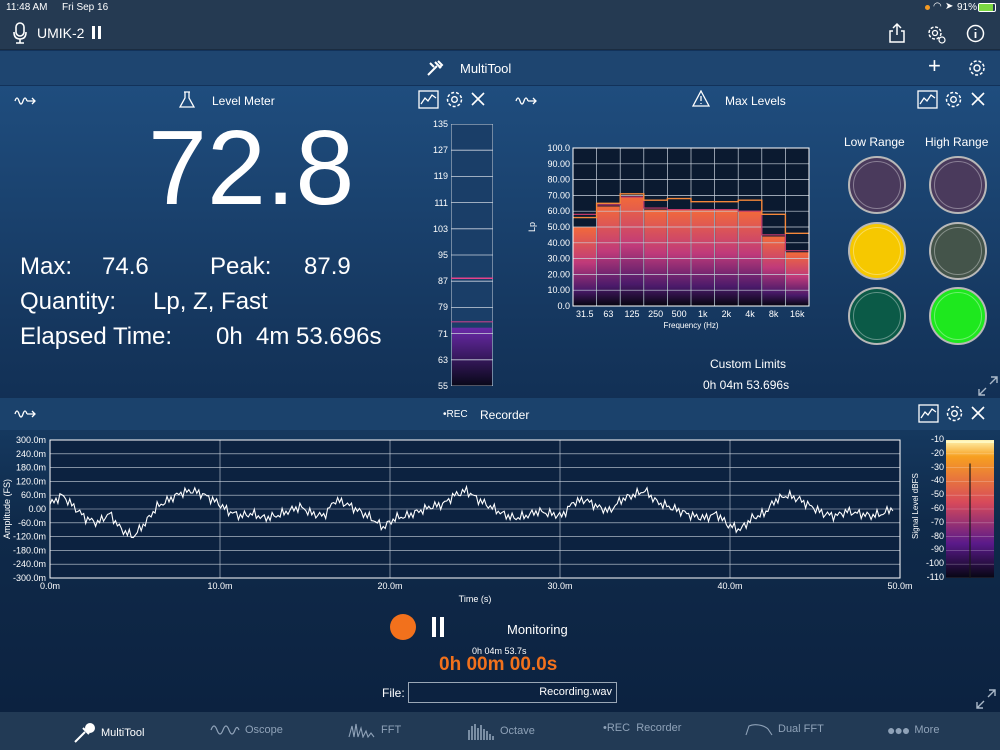 Image resolution: width=1000 pixels, height=750 pixels. I want to click on meter-scale-tick: 95, so click(442, 255).